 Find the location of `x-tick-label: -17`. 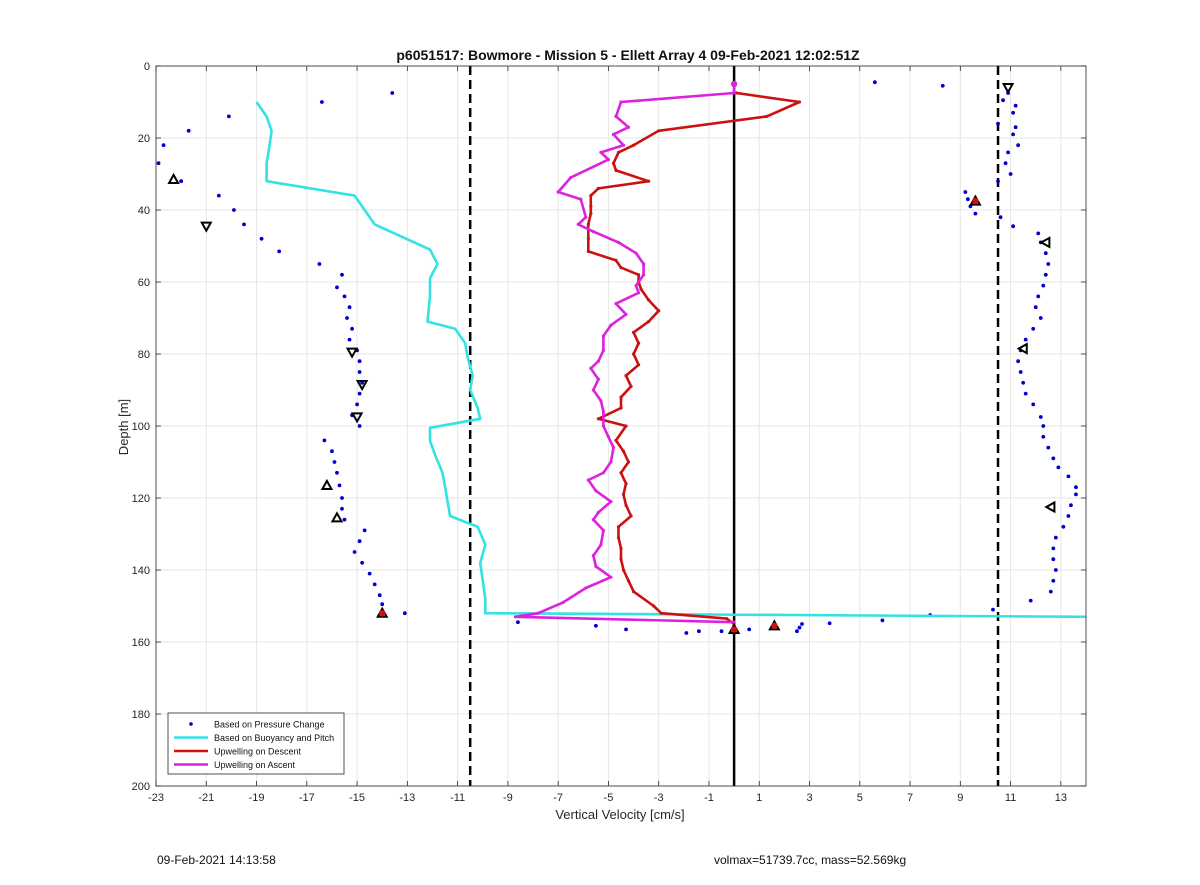

x-tick-label: -17 is located at coordinates (307, 798).